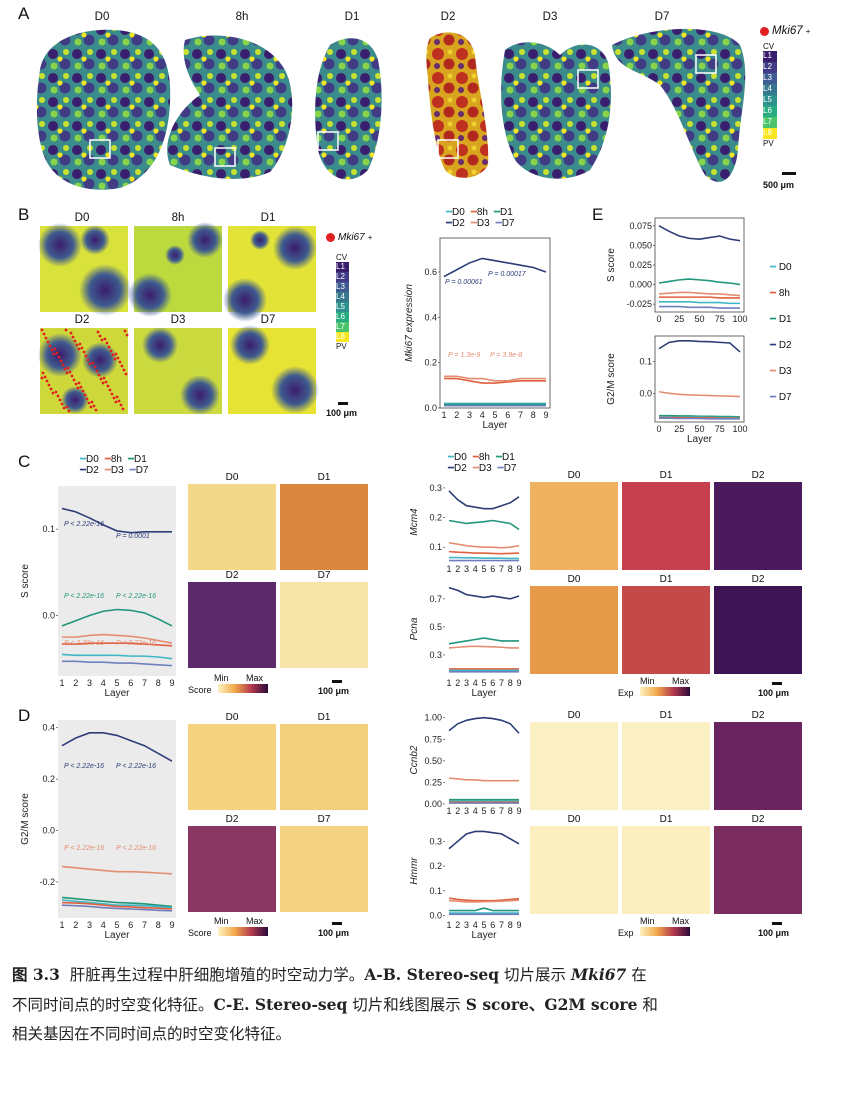  Describe the element at coordinates (133, 536) in the screenshot. I see `p-value-annotation: P = 0.0001` at that location.